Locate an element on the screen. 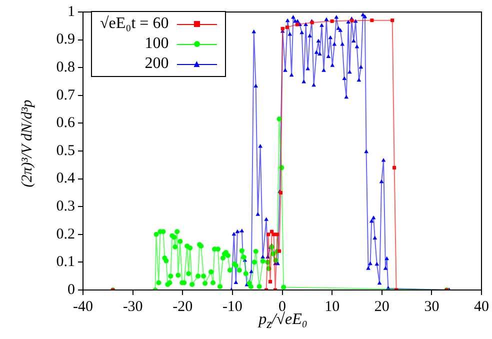  x-tick-label: 10 is located at coordinates (332, 306).